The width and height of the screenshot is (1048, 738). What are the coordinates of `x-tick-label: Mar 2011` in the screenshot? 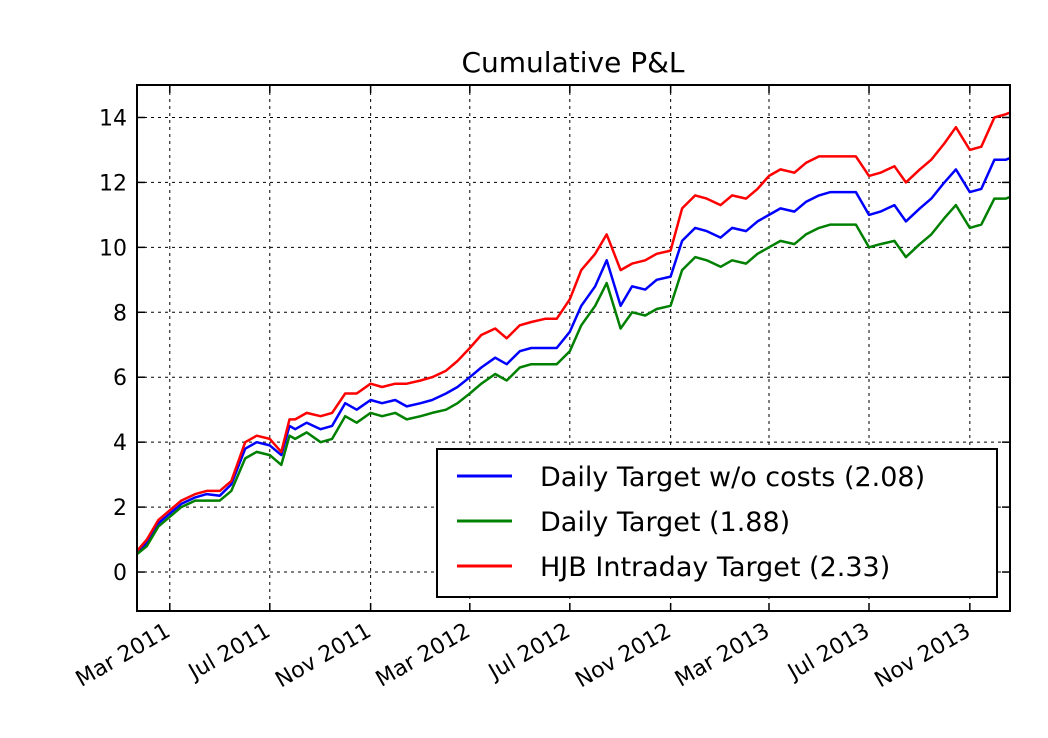 It's located at (123, 656).